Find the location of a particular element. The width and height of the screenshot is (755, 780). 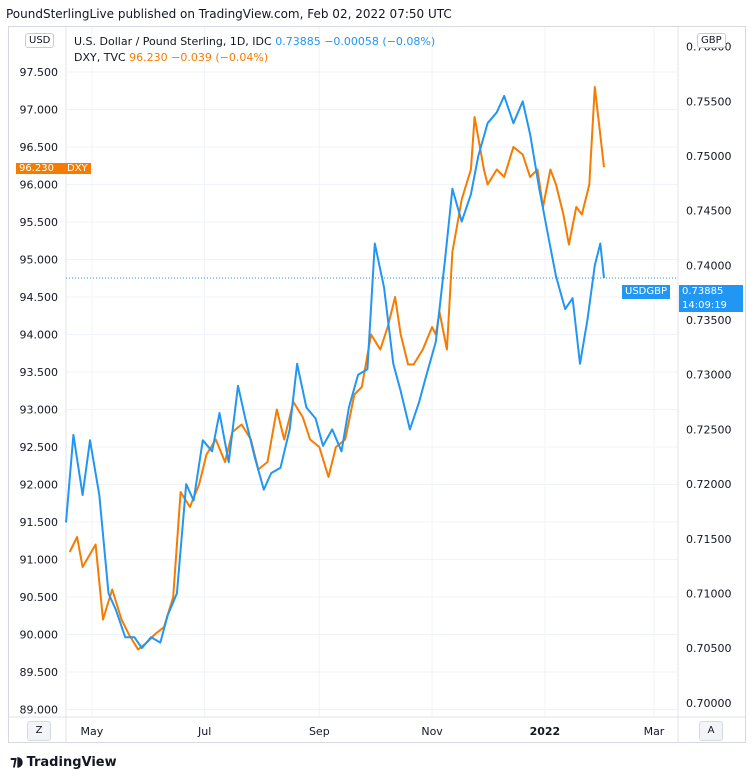

legend-dxy-label: DXY, TVC is located at coordinates (100, 57).